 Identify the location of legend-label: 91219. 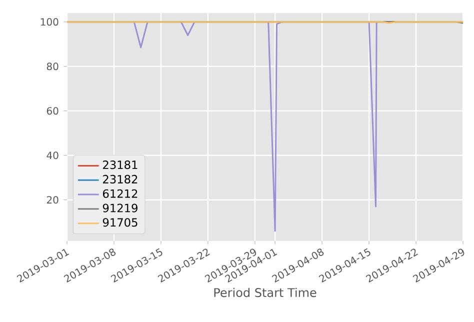
(120, 208).